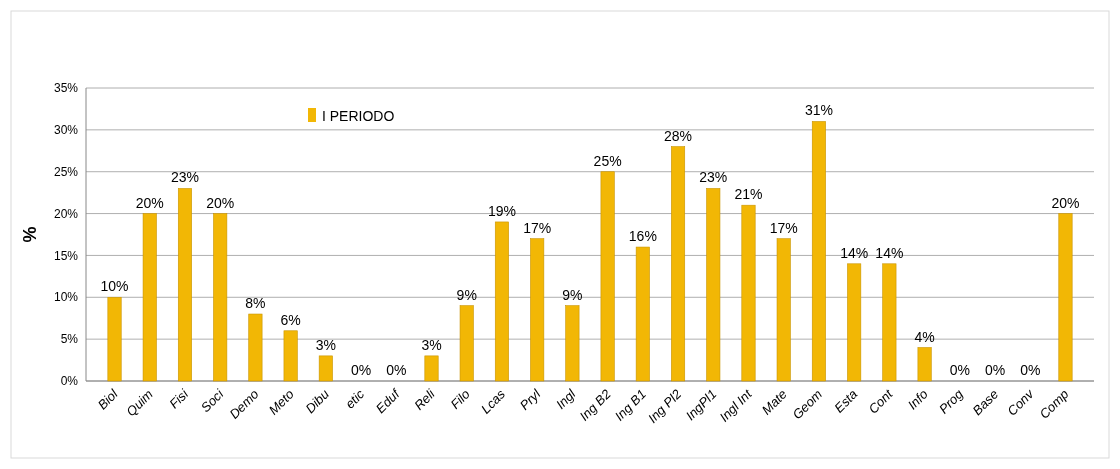 The image size is (1120, 469). I want to click on x-tick-label: Ingl Int, so click(736, 405).